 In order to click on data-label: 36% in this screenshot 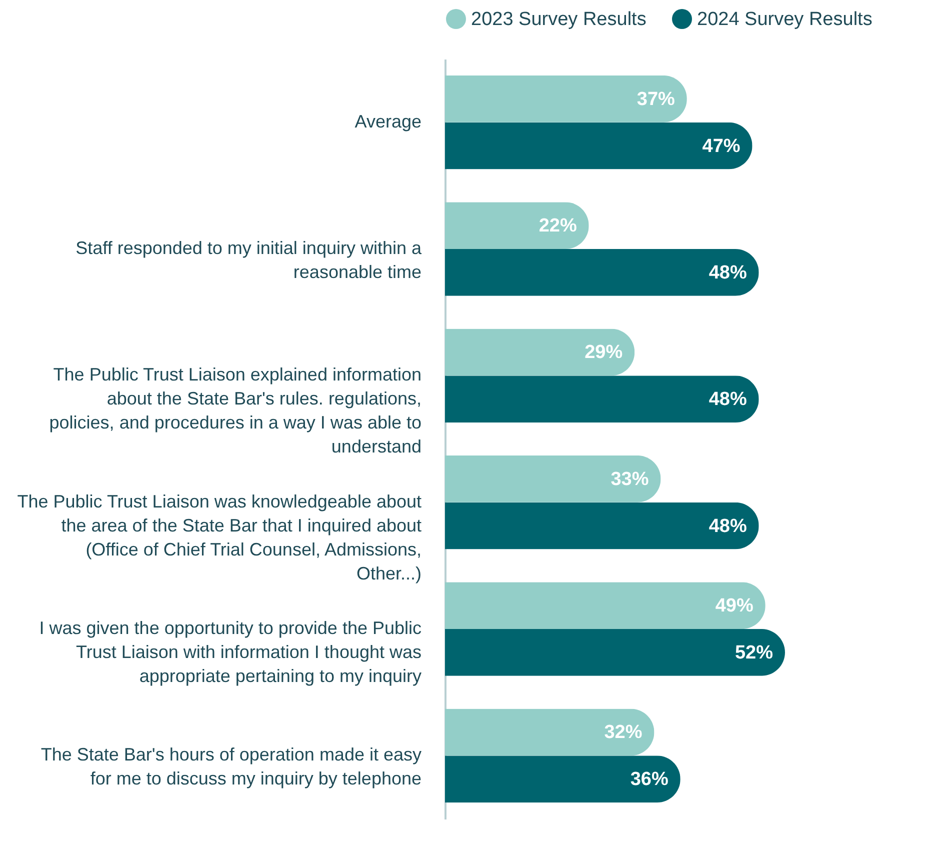, I will do `click(649, 779)`.